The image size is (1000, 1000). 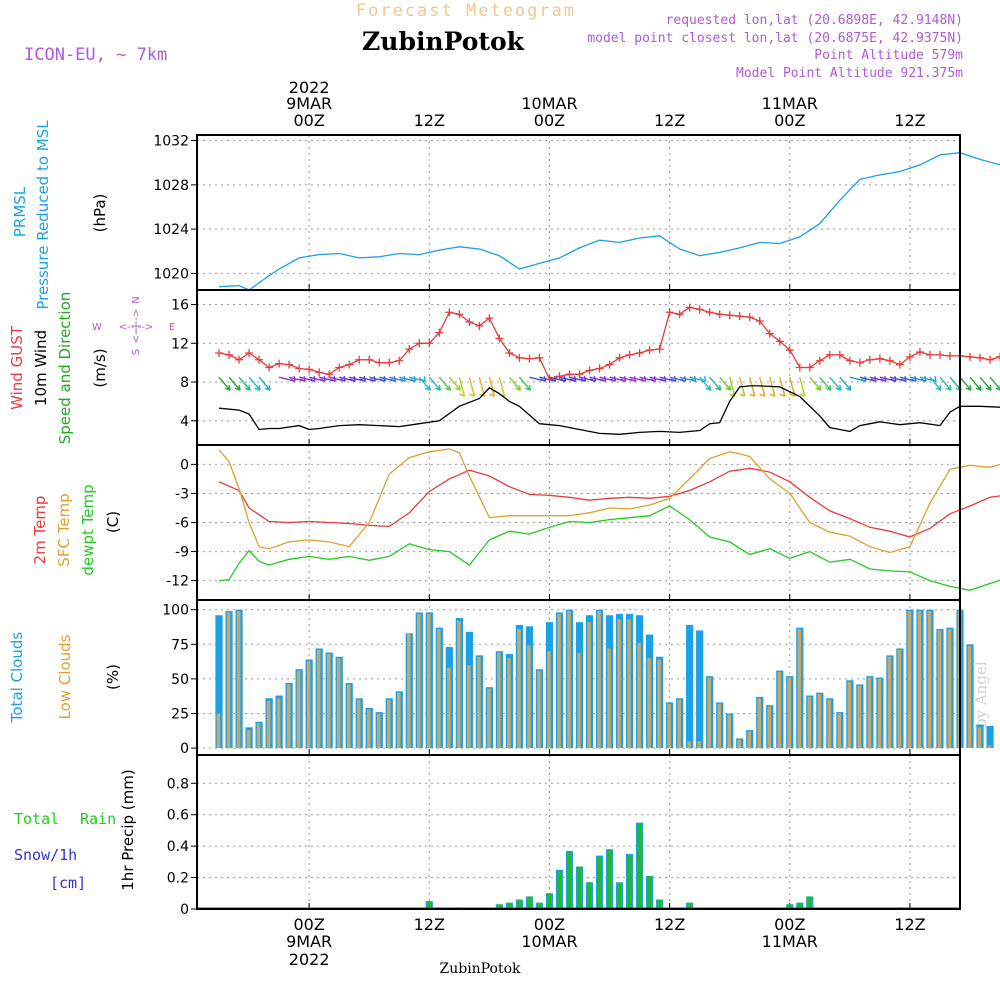 I want to click on clouds-ytick-label: 25, so click(x=180, y=714).